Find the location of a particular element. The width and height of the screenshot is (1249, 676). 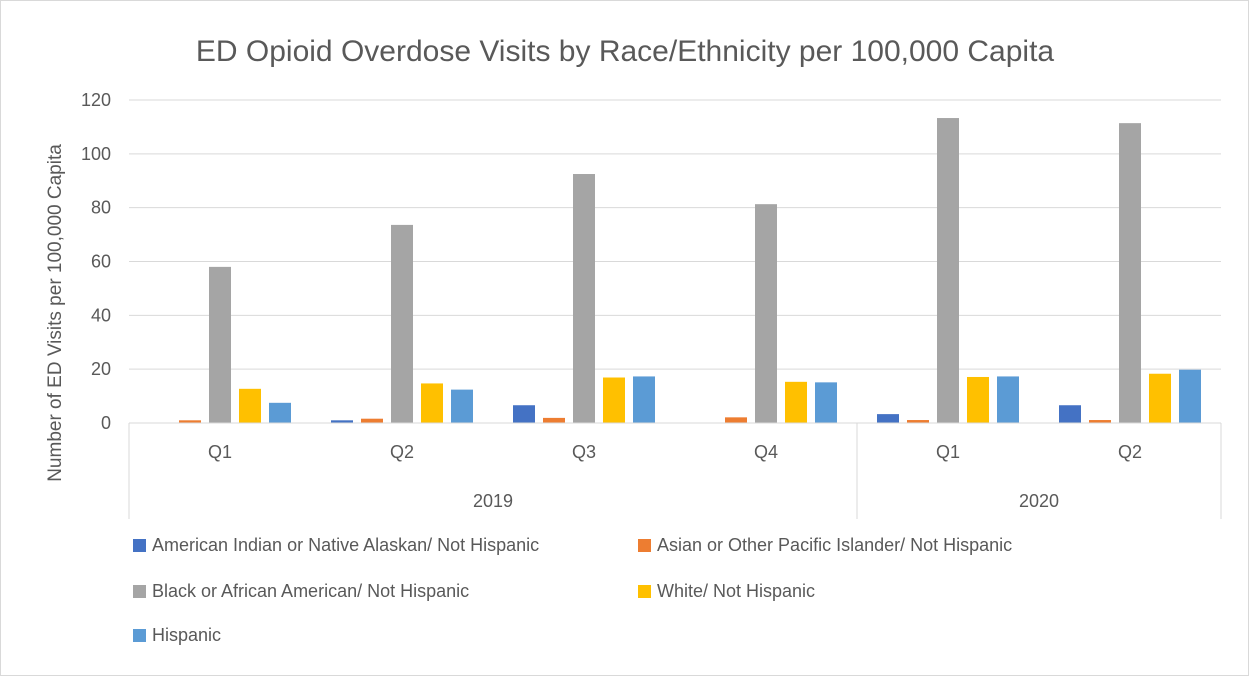

x-group-label: 2019 is located at coordinates (493, 501).